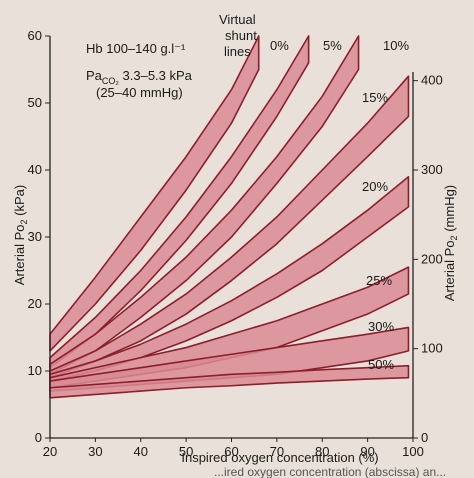 This screenshot has width=474, height=478. Describe the element at coordinates (424, 437) in the screenshot. I see `y-right-tick-label: 0` at that location.